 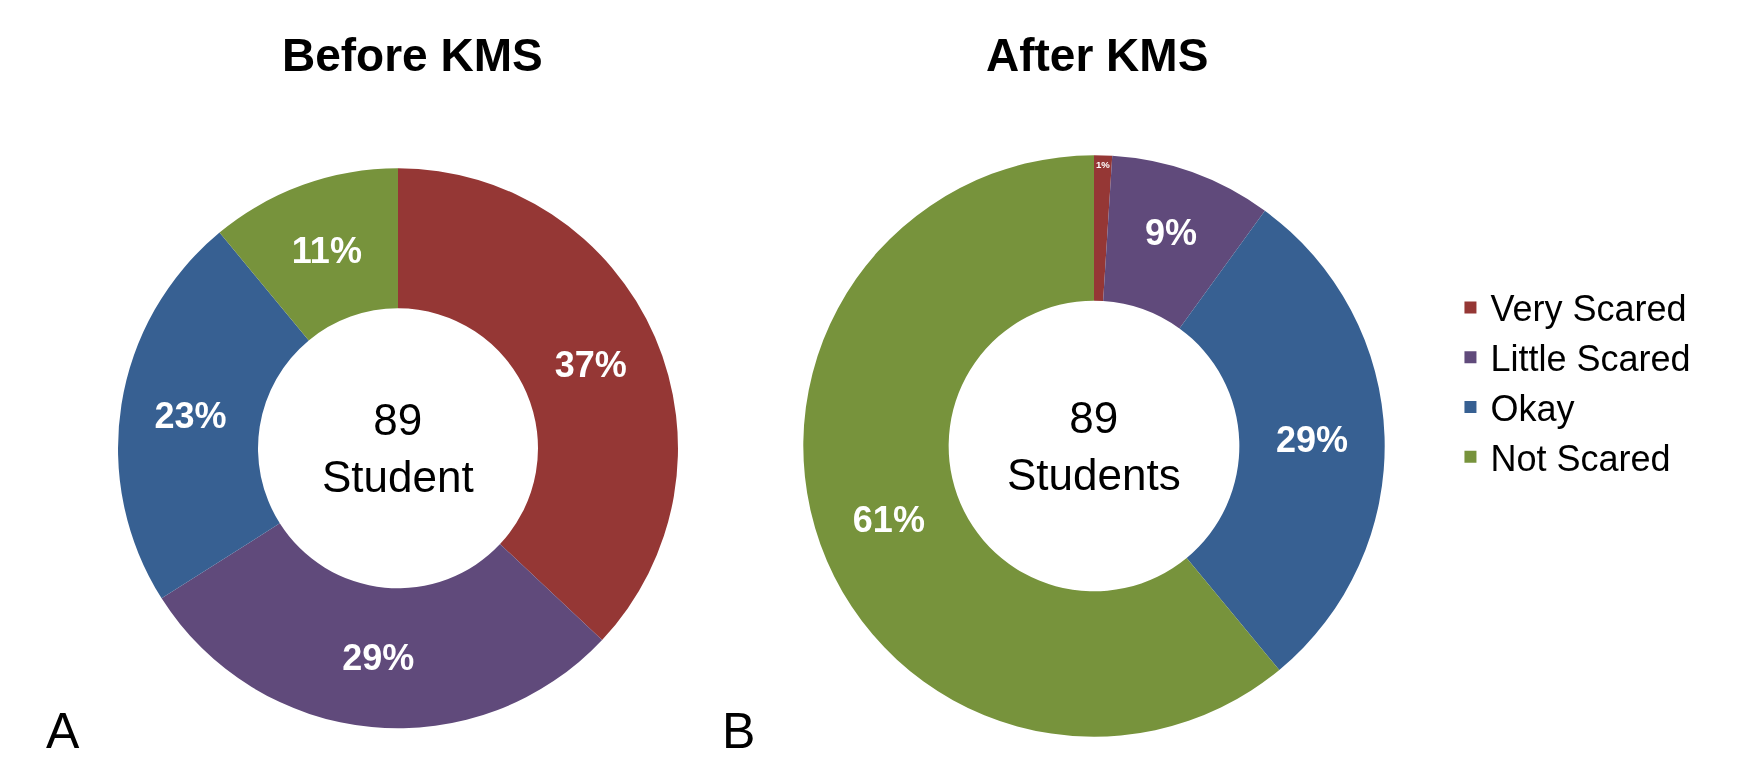 I want to click on data-label: 9%, so click(x=1171, y=232).